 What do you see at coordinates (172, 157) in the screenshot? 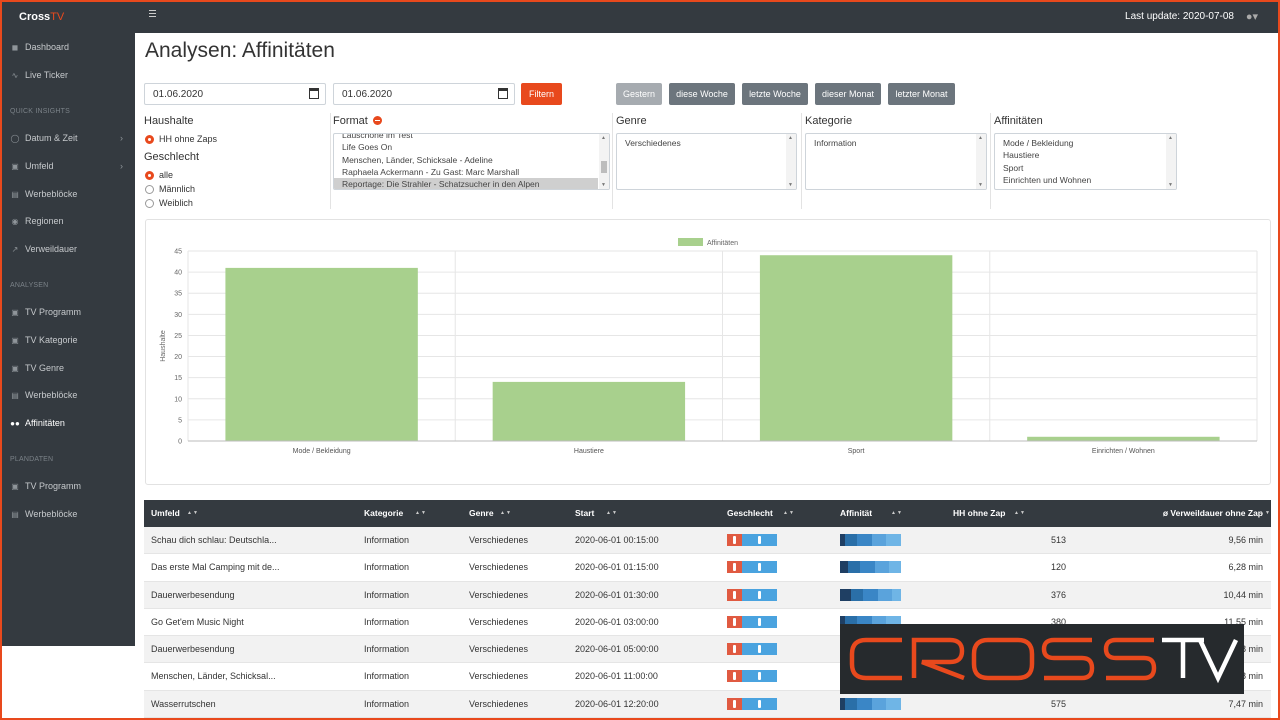
I see `geschlecht-label: Geschlecht` at bounding box center [172, 157].